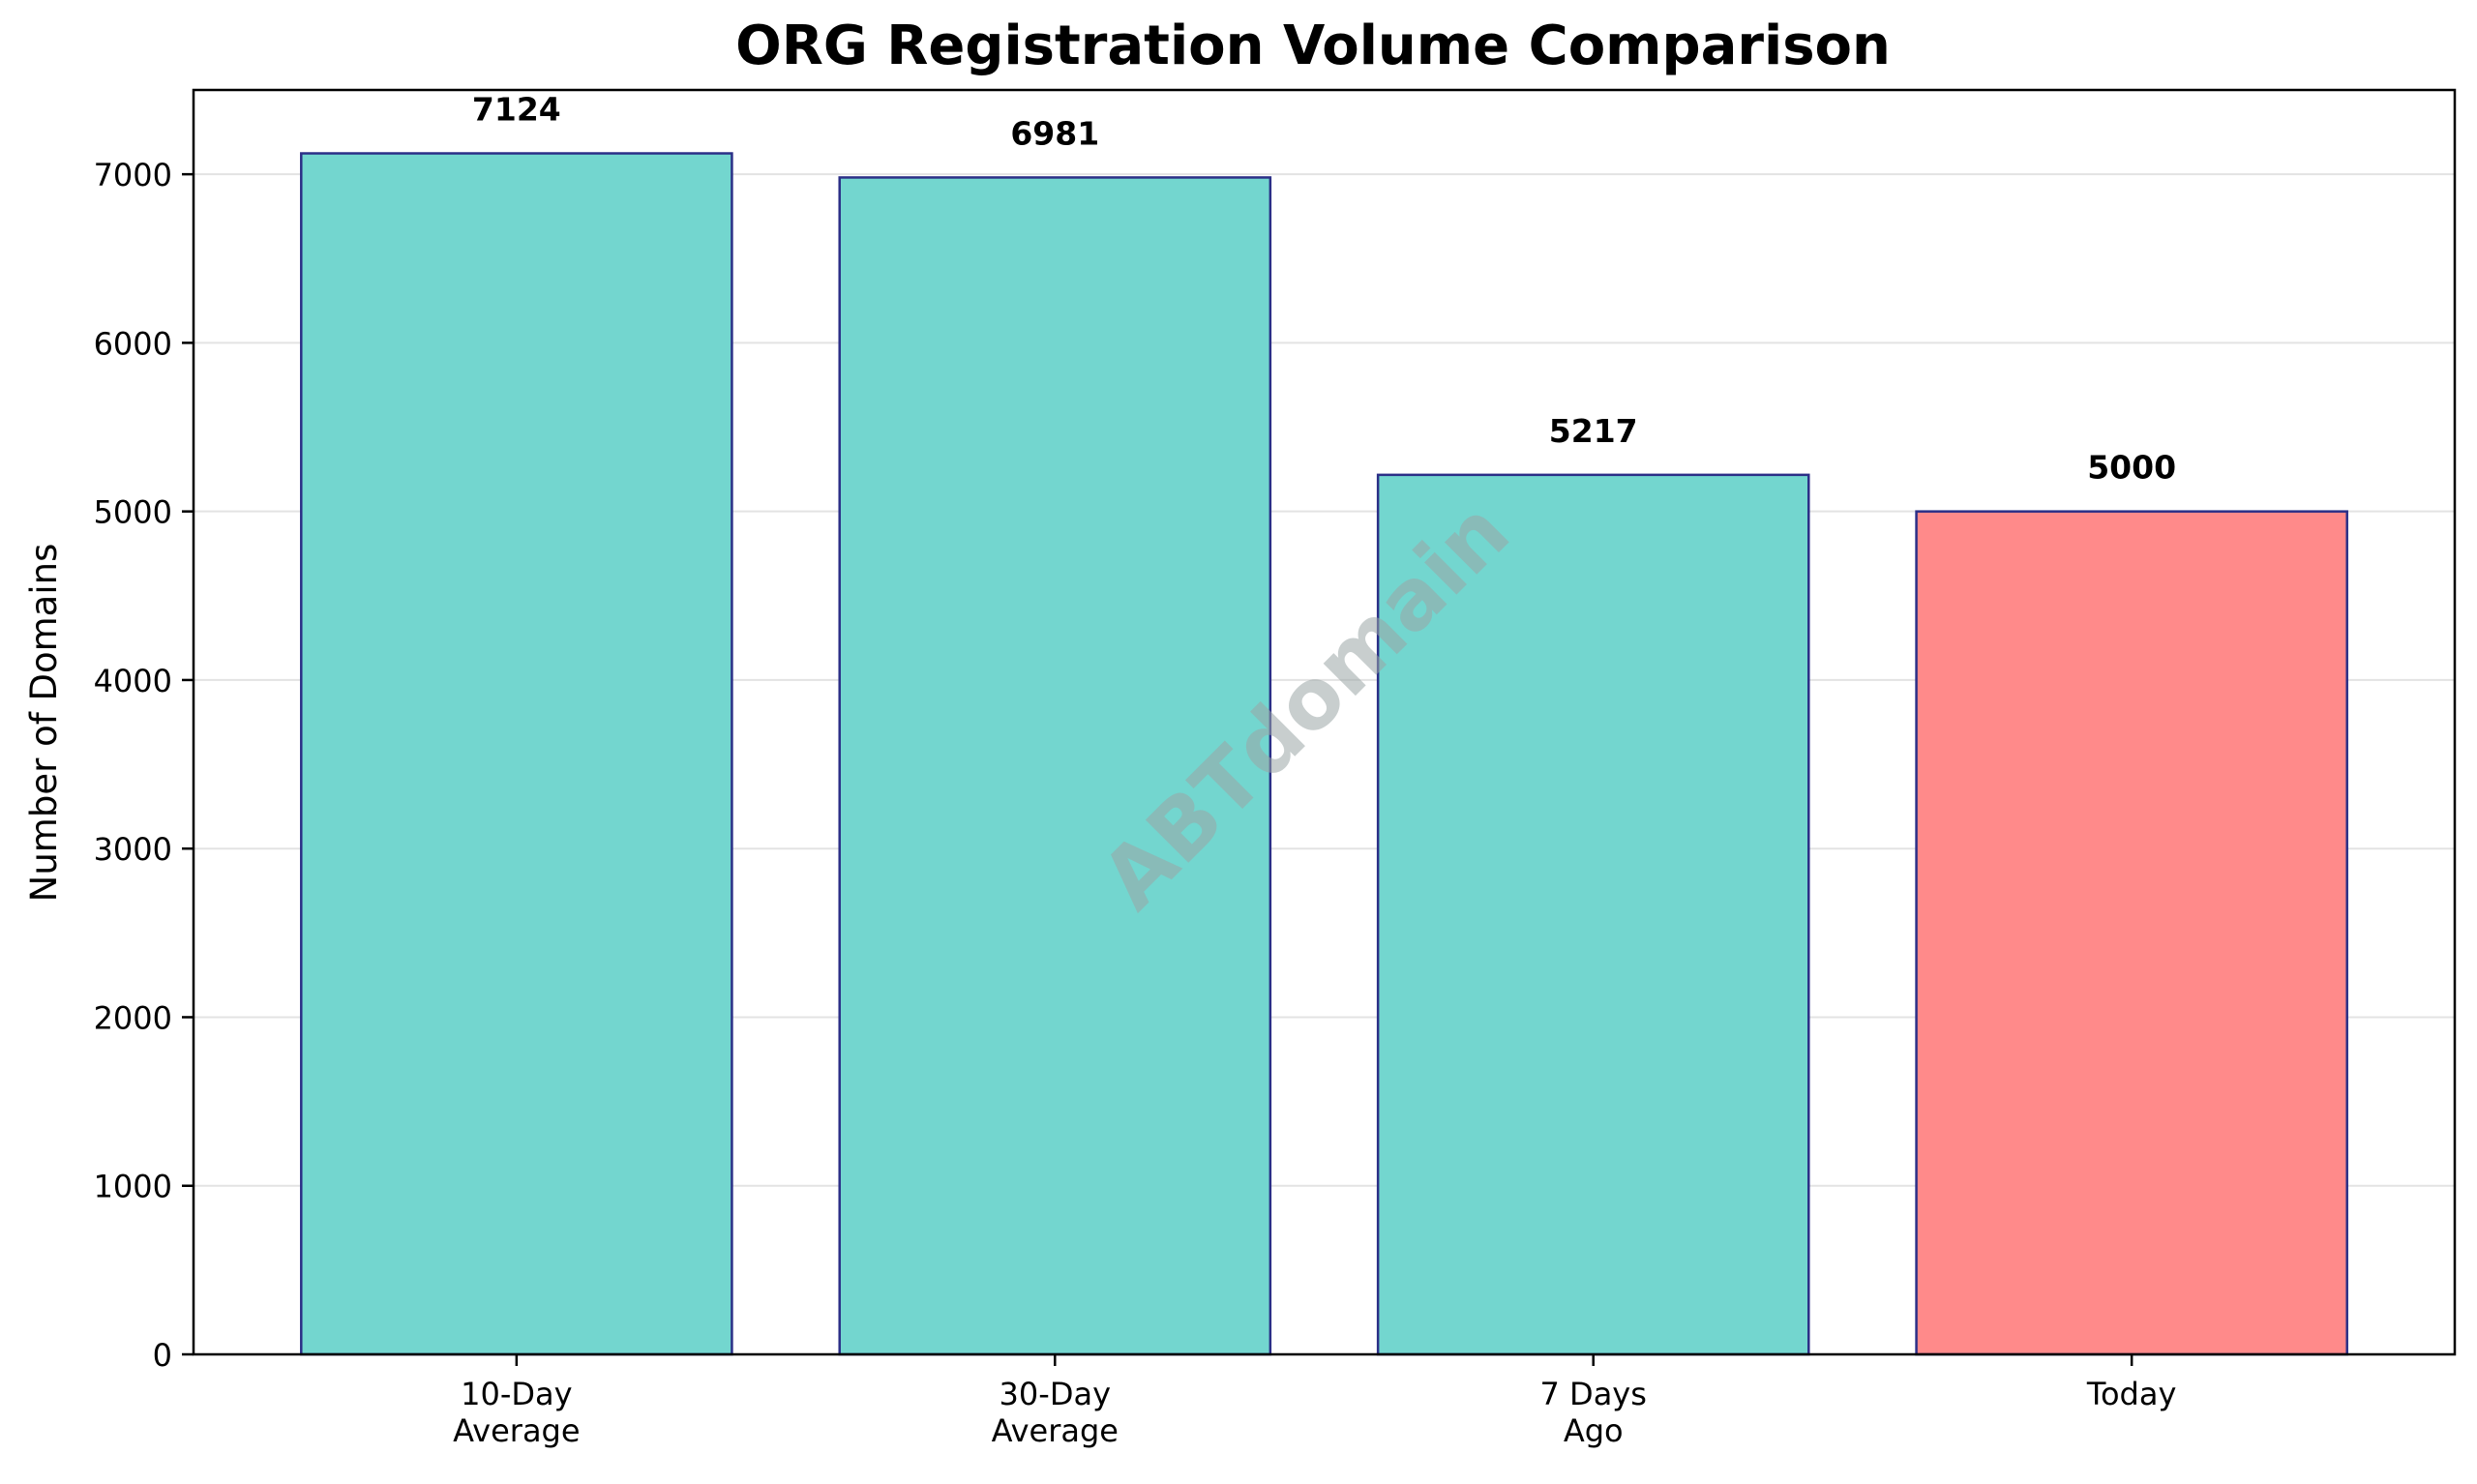  What do you see at coordinates (516, 1394) in the screenshot?
I see `x-tick-label-line: 10-Day` at bounding box center [516, 1394].